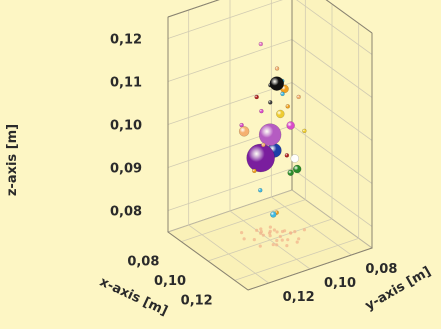 Image resolution: width=441 pixels, height=329 pixels. What do you see at coordinates (126, 212) in the screenshot?
I see `z-tick-label: 0,08` at bounding box center [126, 212].